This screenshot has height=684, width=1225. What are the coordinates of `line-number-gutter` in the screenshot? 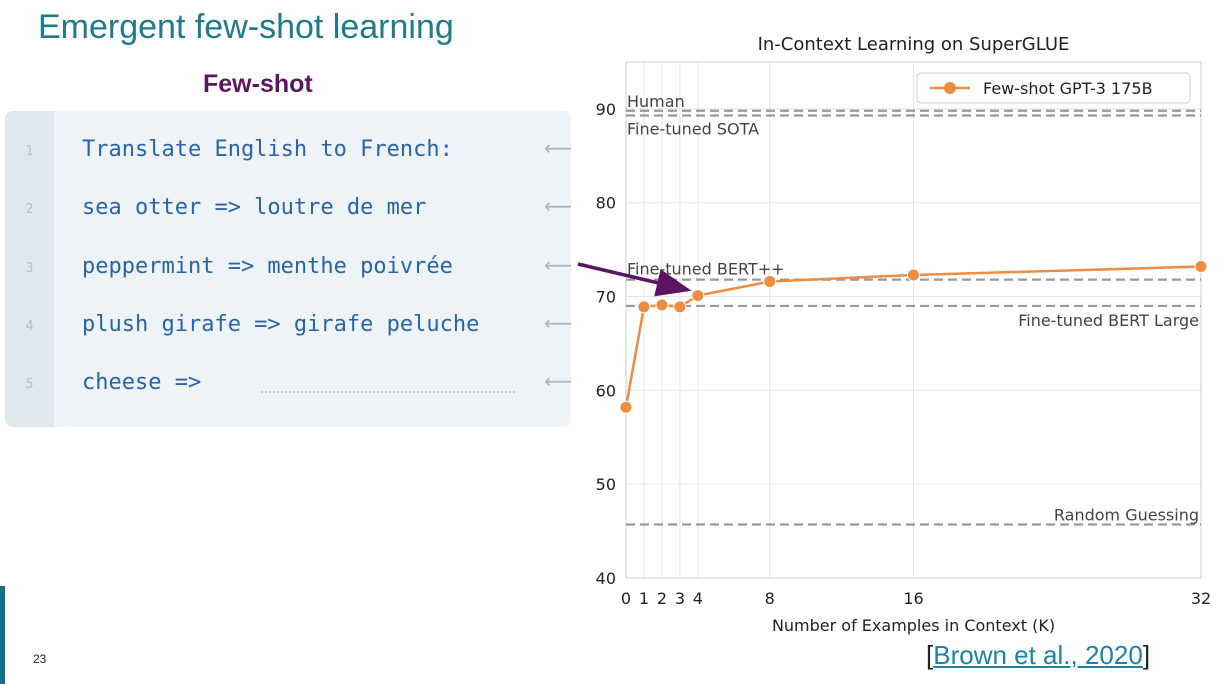 It's located at (29, 269).